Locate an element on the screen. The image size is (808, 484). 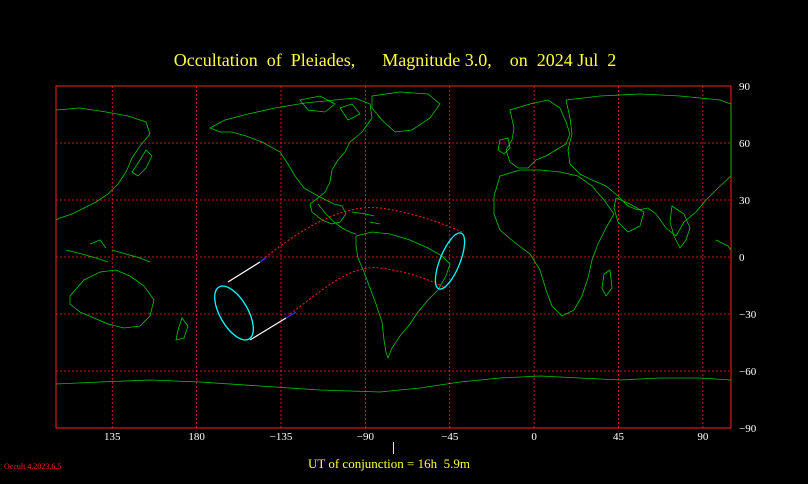
latitude-tick-label: 90 is located at coordinates (745, 87).